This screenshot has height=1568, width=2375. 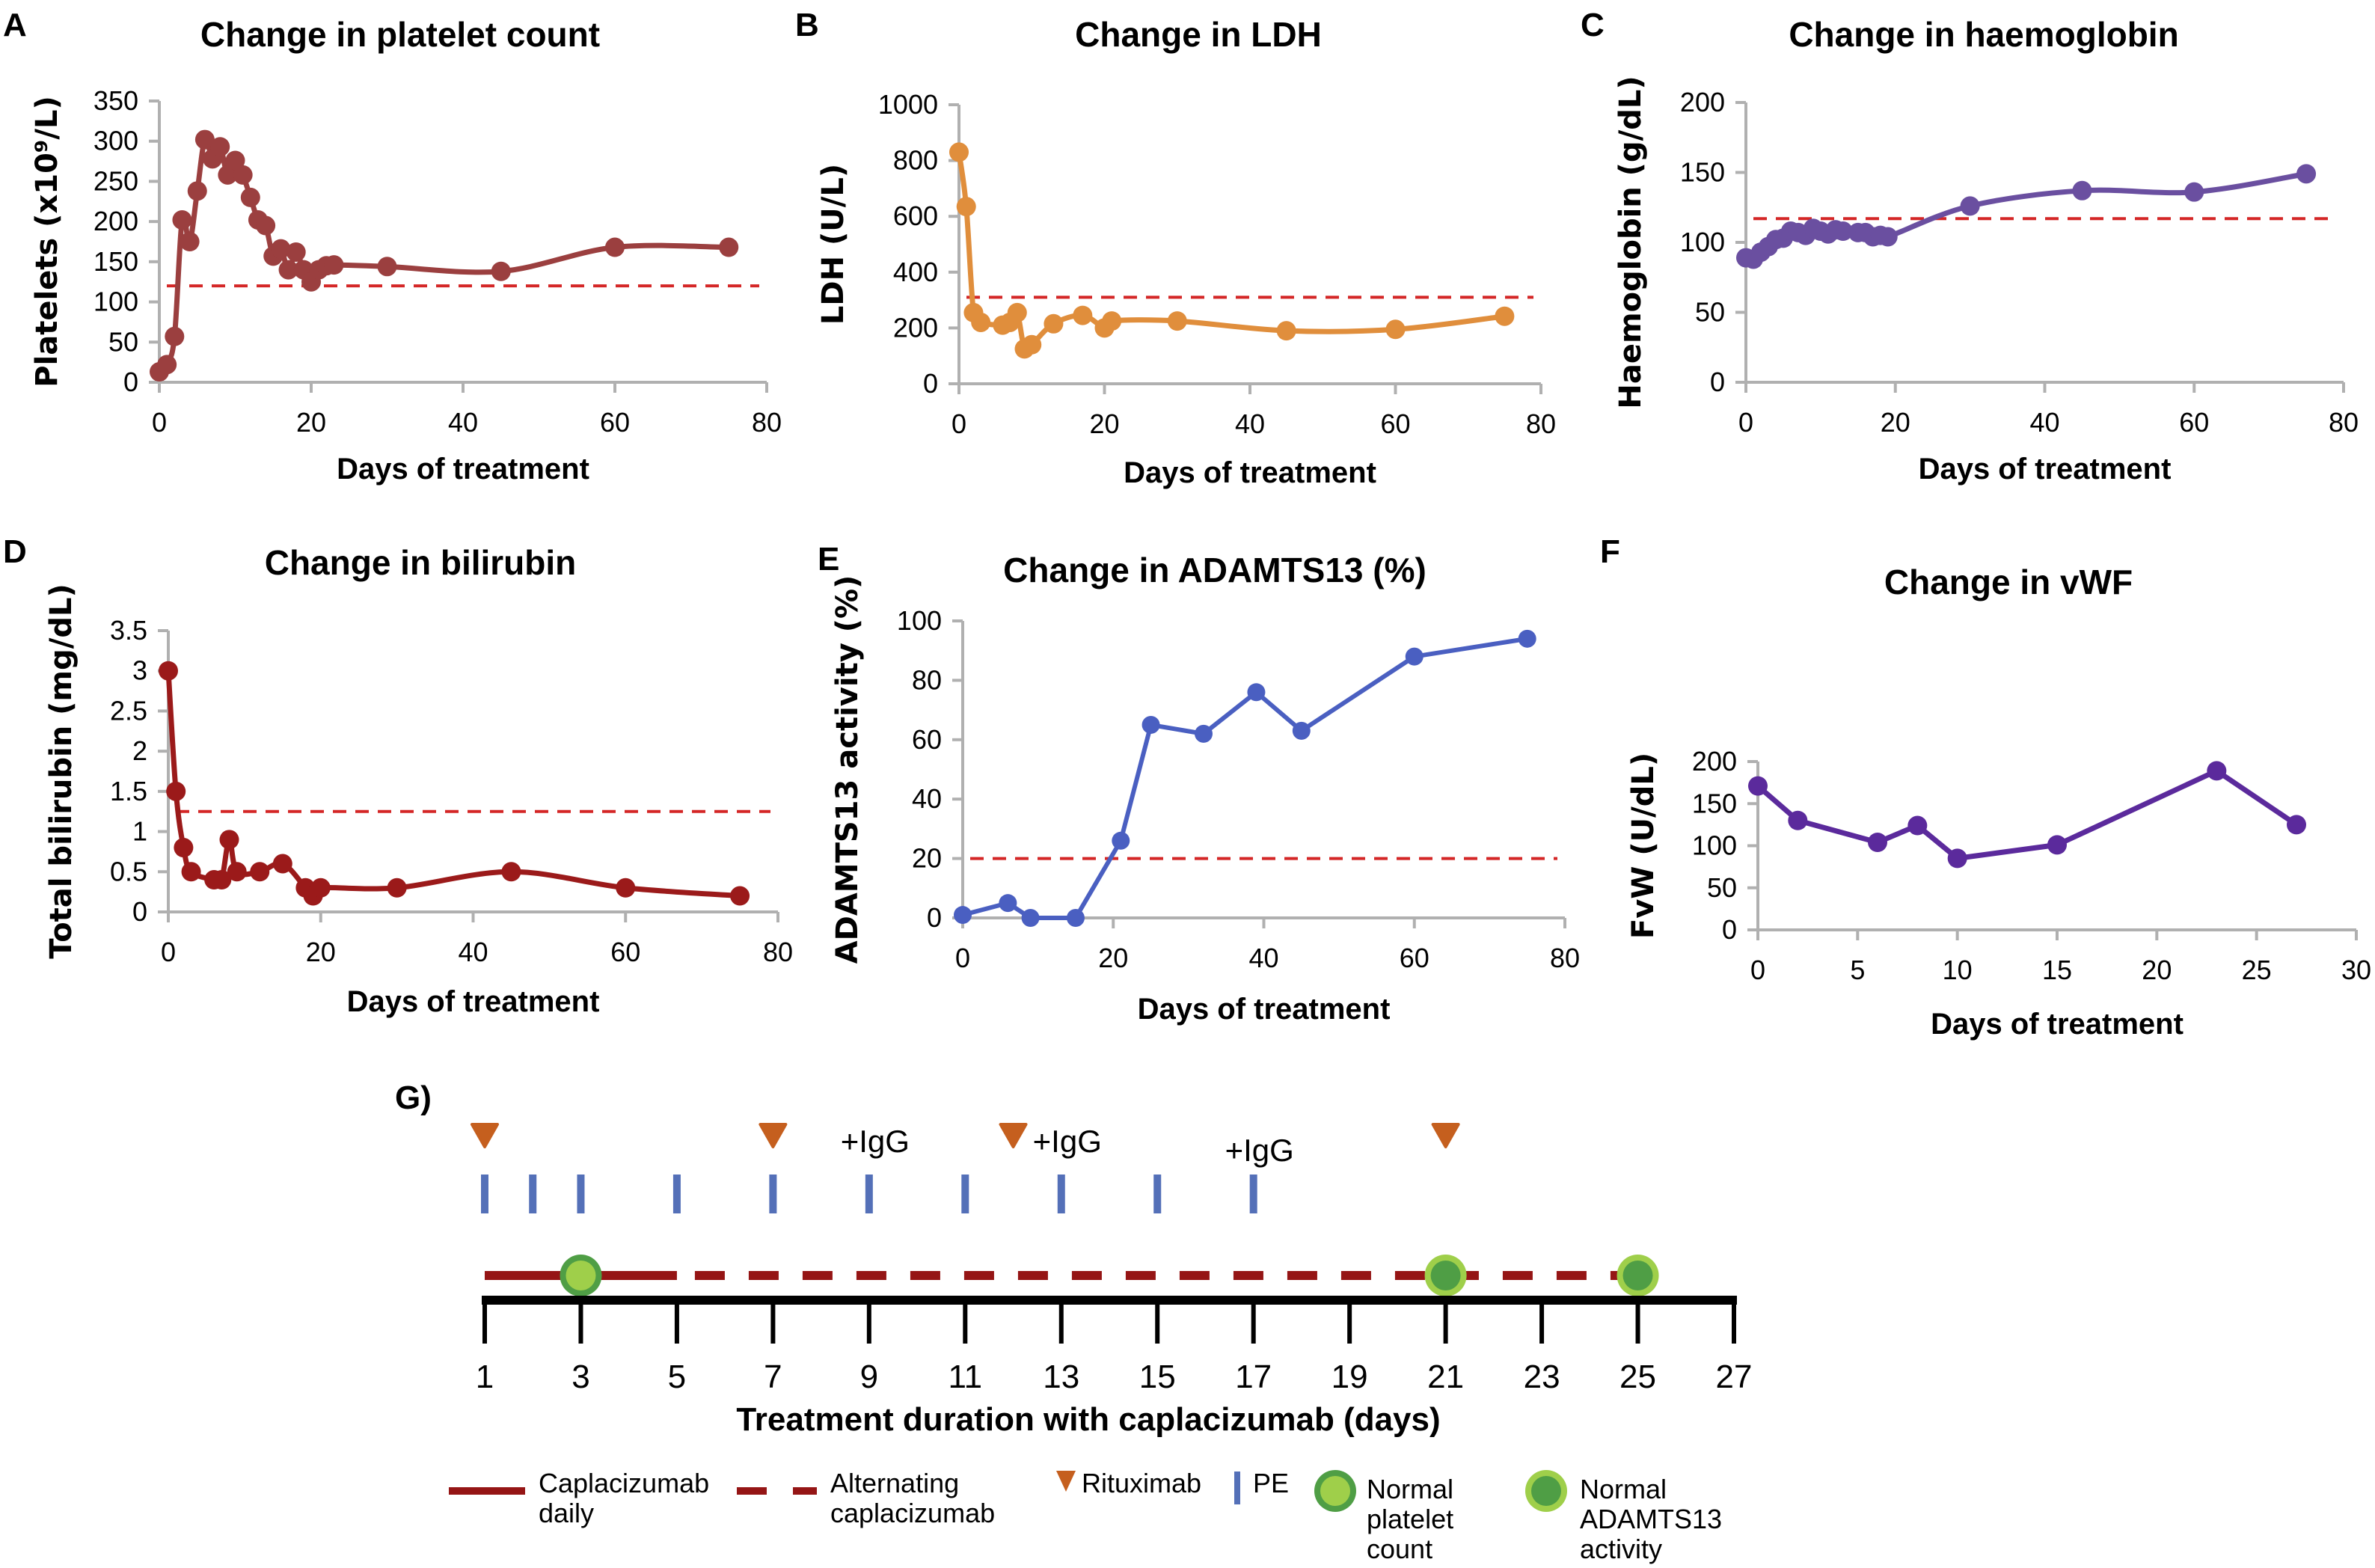 I want to click on y-tick-label: 2.5, so click(x=128, y=710).